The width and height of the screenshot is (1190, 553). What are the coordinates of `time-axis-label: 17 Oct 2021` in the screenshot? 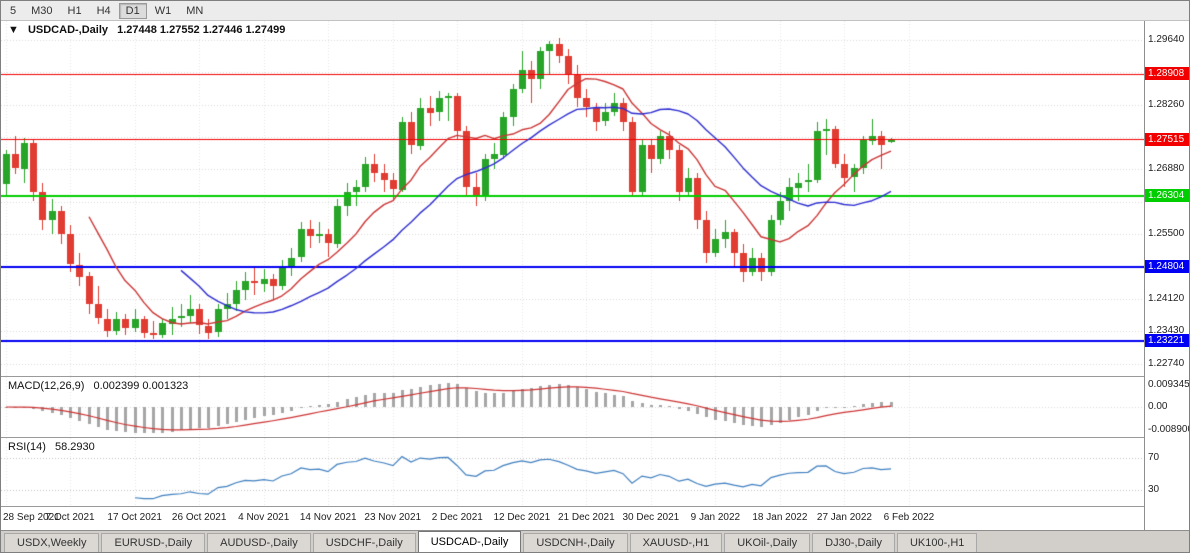 It's located at (134, 517).